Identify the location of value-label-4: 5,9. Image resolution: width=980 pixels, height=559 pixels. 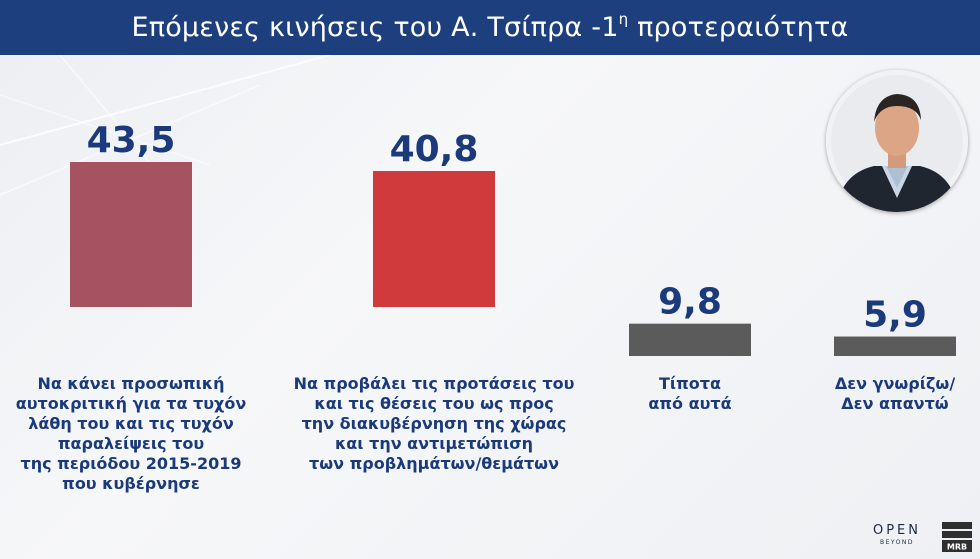
(895, 315).